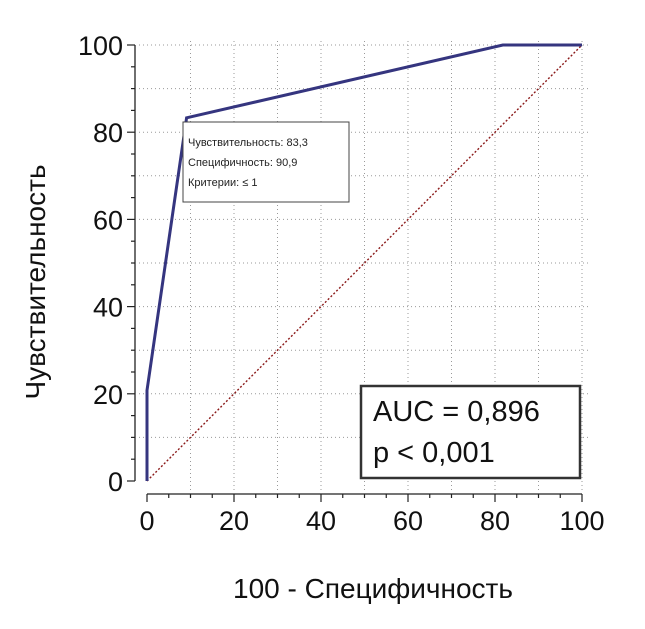  Describe the element at coordinates (408, 521) in the screenshot. I see `x-tick-label: 60` at that location.